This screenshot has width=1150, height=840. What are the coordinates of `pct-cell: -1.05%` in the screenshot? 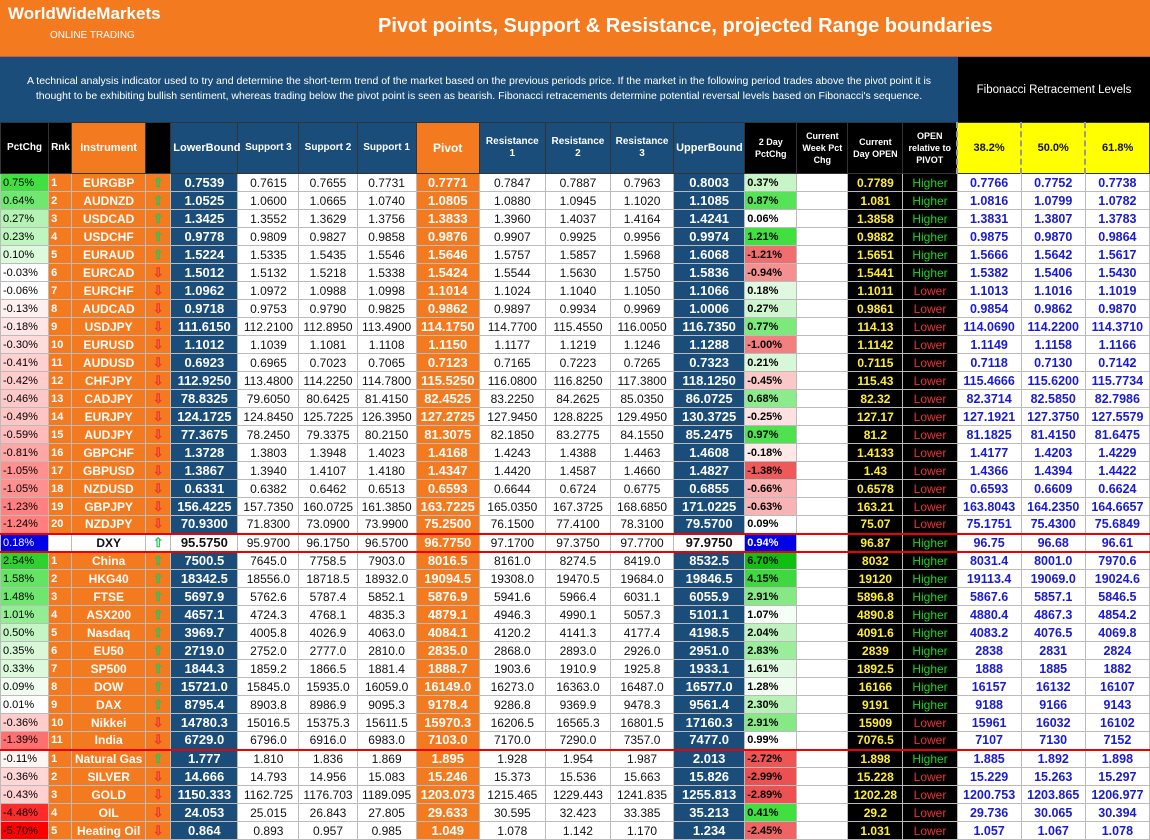 It's located at (25, 488).